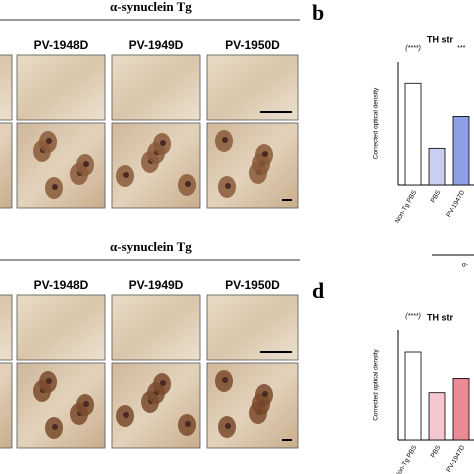 The width and height of the screenshot is (474, 474). I want to click on panel-letter: b, so click(318, 12).